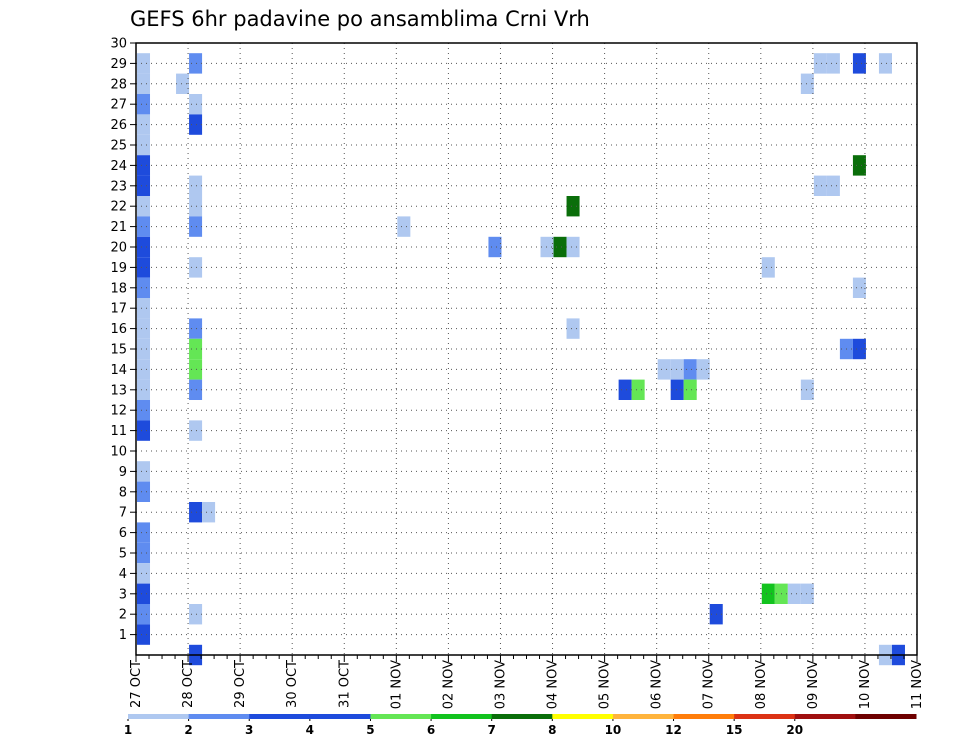 This screenshot has height=742, width=960. I want to click on legend-label: 2, so click(188, 730).